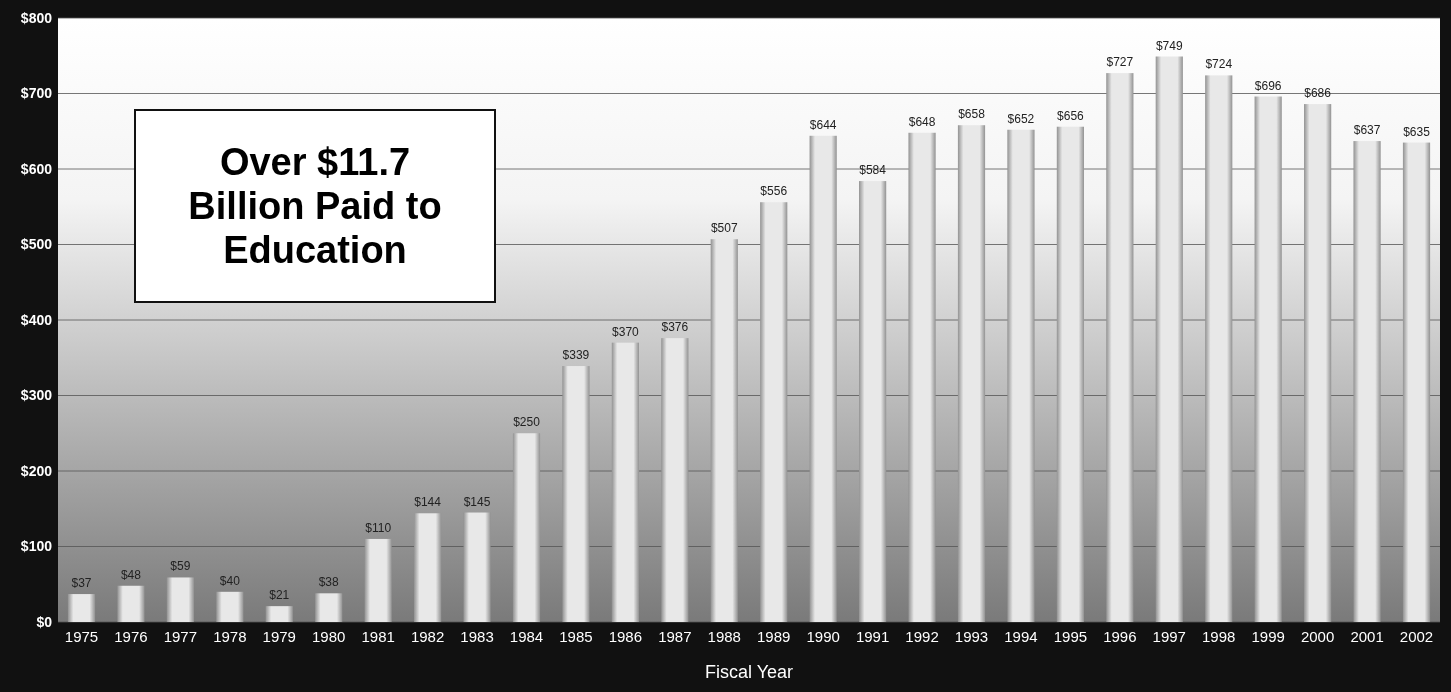  I want to click on data-label: $658, so click(972, 114).